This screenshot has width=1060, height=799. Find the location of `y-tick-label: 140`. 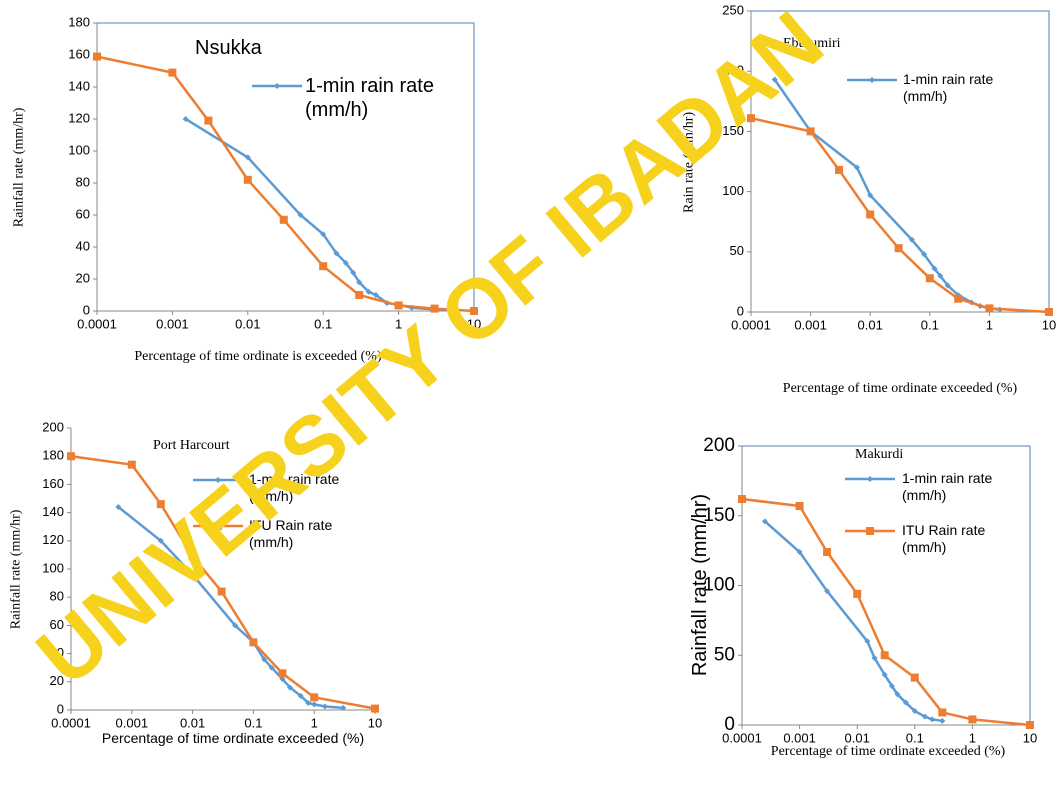

y-tick-label: 140 is located at coordinates (79, 85).